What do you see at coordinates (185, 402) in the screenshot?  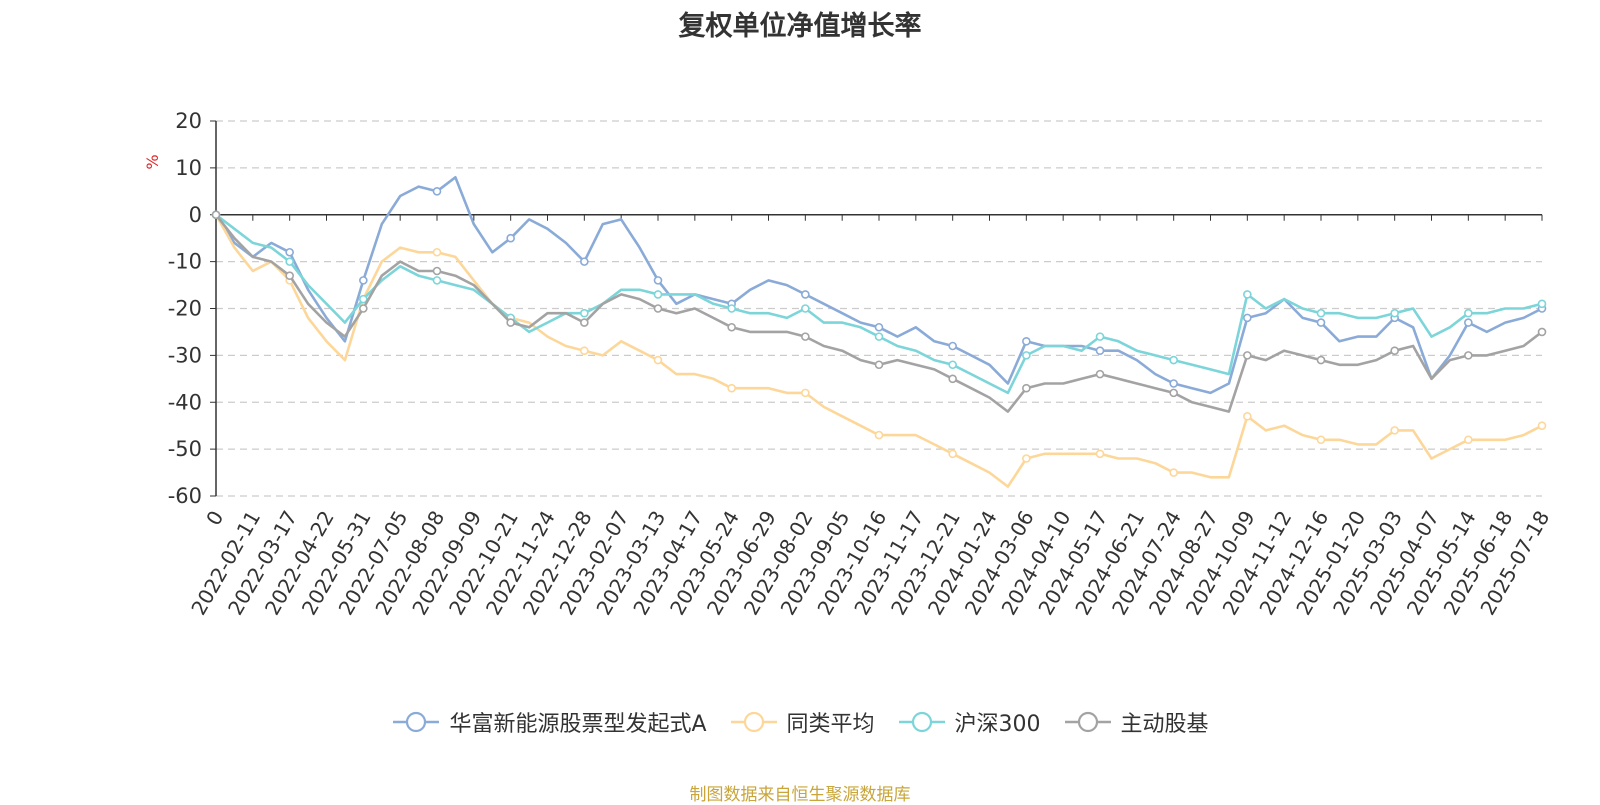 I see `y-tick-label: -40` at bounding box center [185, 402].